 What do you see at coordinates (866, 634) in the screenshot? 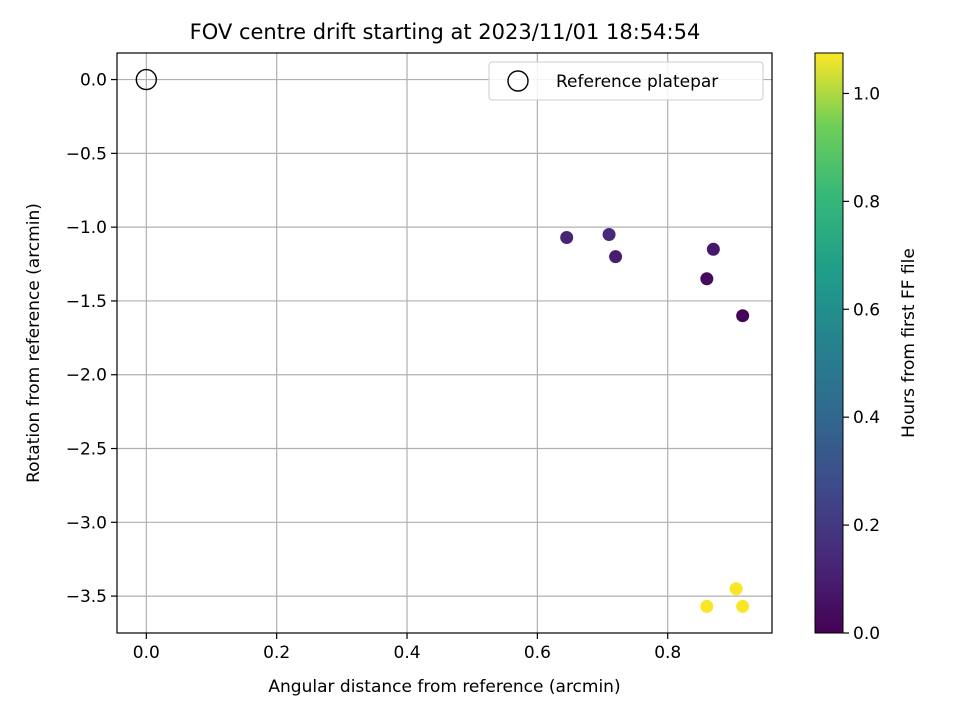
I see `colorbar-tick-label: 0.0` at bounding box center [866, 634].